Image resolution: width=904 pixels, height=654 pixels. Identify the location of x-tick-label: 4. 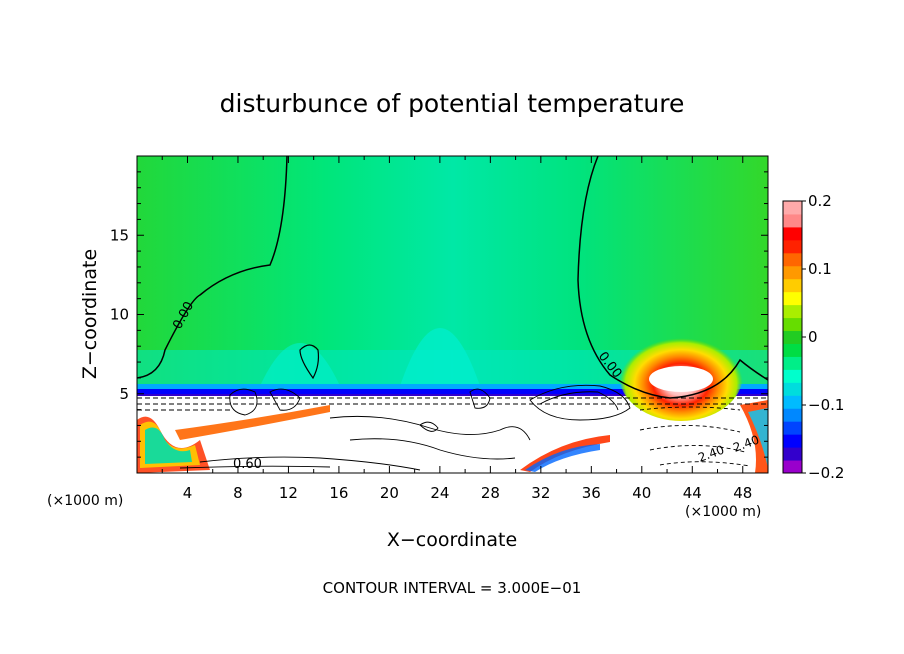
(188, 493).